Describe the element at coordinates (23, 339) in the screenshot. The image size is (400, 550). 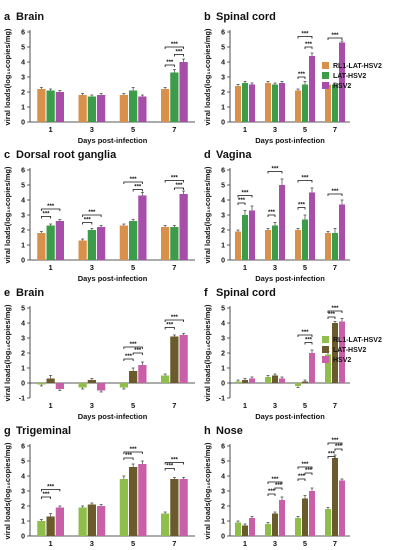
I see `y-tick-label: 3` at that location.